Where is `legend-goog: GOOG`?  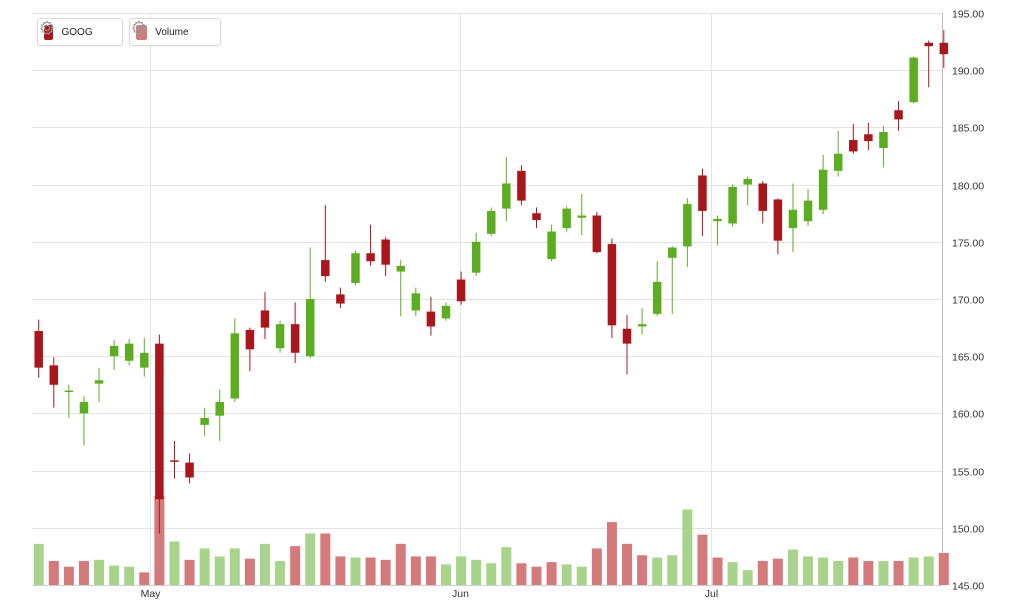 legend-goog: GOOG is located at coordinates (80, 32).